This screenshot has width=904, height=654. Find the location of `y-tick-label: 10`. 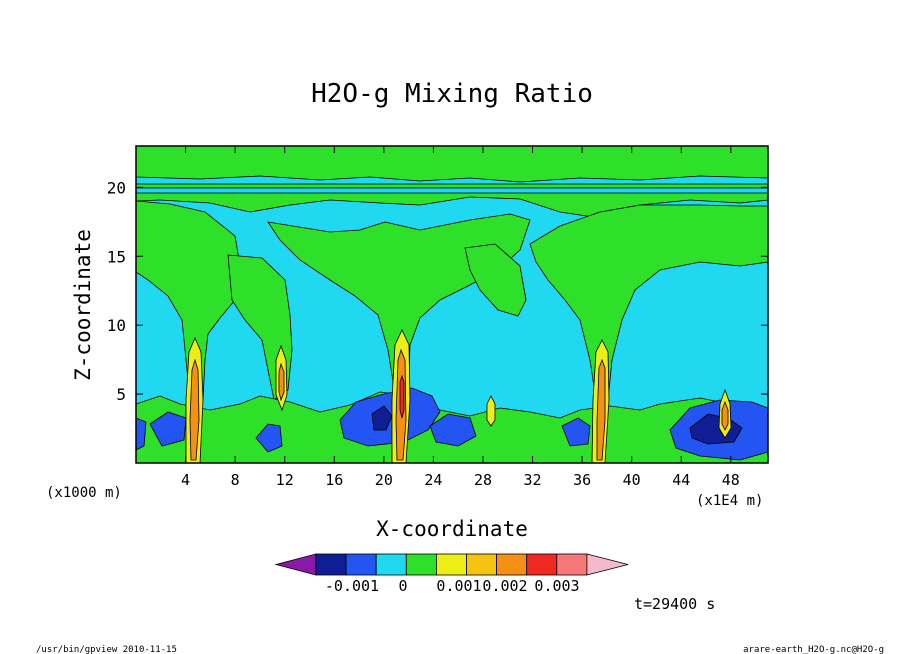

y-tick-label: 10 is located at coordinates (116, 325).